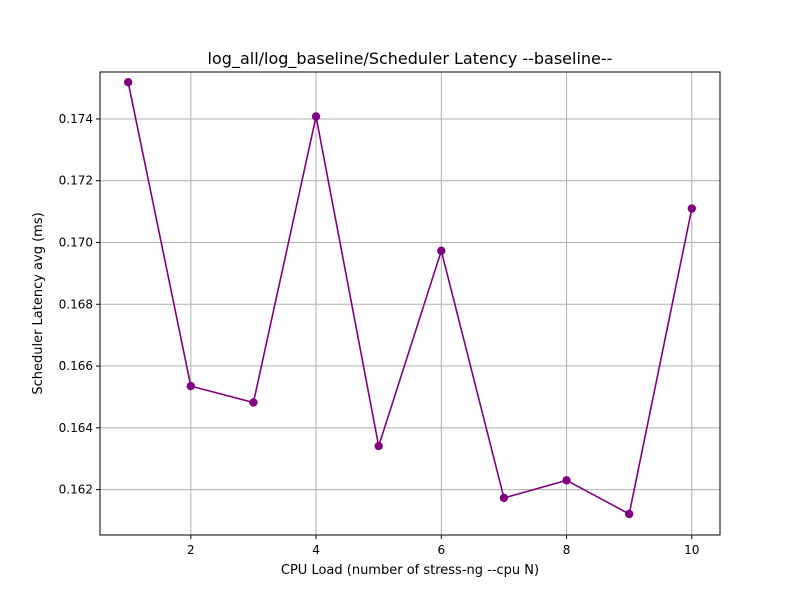 The image size is (800, 600). What do you see at coordinates (567, 550) in the screenshot?
I see `x-tick-label: 8` at bounding box center [567, 550].